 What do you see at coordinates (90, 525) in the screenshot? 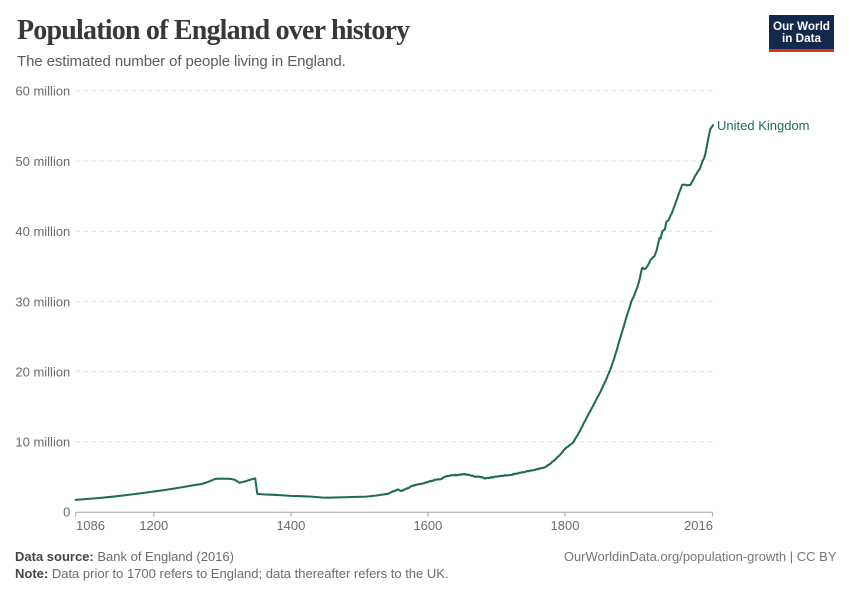
I see `svg-text: 1086` at bounding box center [90, 525].